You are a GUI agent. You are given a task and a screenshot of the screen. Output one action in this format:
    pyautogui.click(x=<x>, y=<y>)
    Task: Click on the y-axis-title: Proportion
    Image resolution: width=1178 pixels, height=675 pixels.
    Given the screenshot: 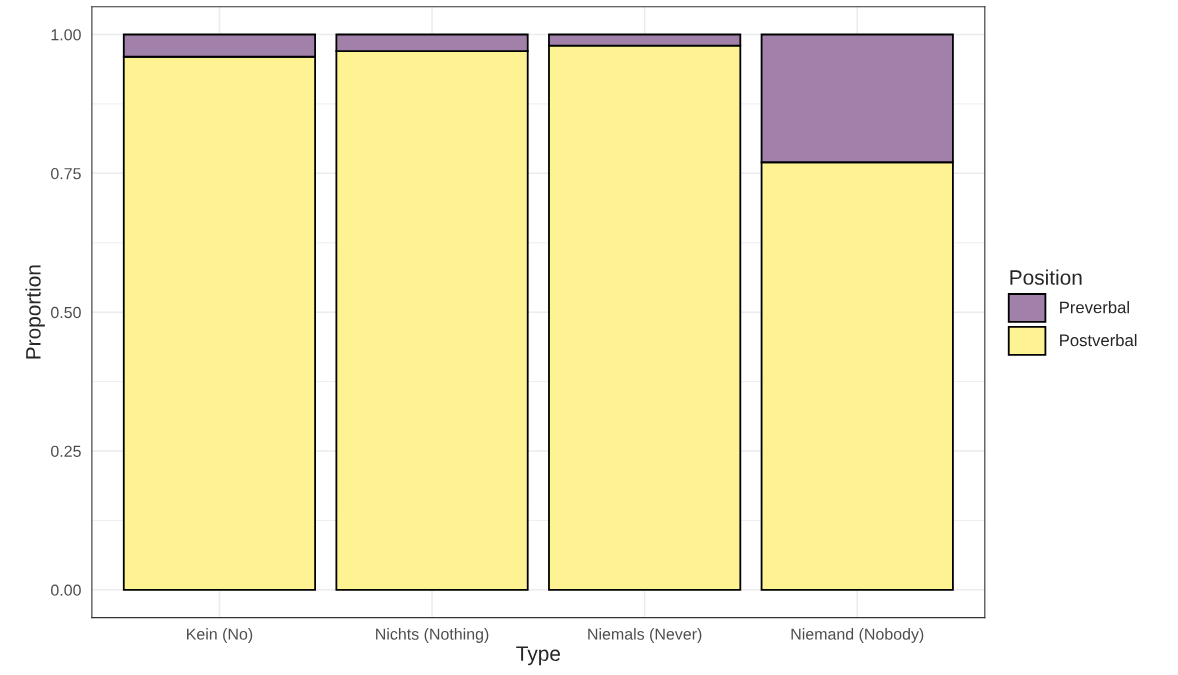 What is the action you would take?
    pyautogui.click(x=35, y=312)
    